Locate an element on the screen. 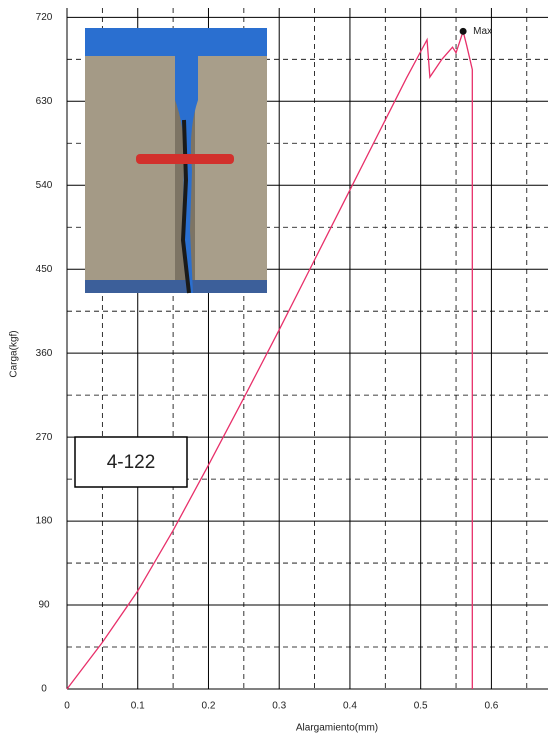  sample-label: 4-122 is located at coordinates (131, 462).